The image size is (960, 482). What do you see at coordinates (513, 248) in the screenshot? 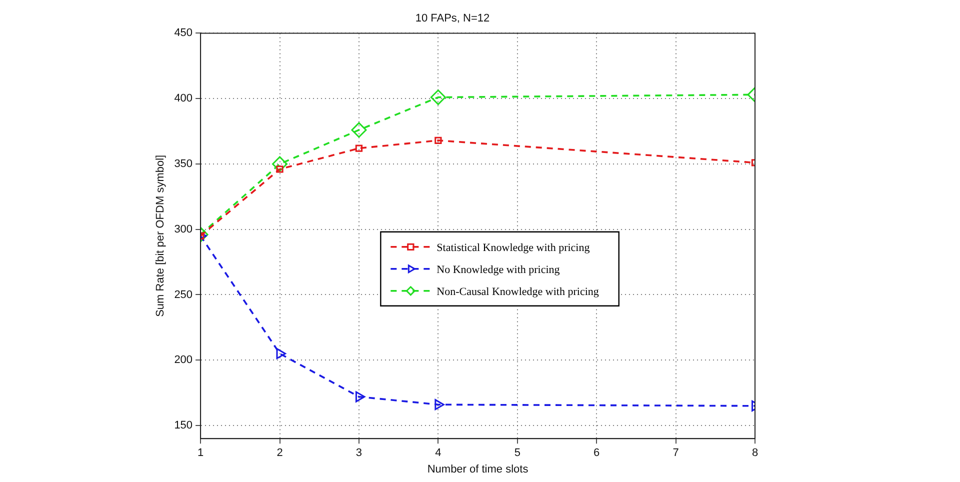
I see `legend-label: Statistical Knowledge with pricing` at bounding box center [513, 248].